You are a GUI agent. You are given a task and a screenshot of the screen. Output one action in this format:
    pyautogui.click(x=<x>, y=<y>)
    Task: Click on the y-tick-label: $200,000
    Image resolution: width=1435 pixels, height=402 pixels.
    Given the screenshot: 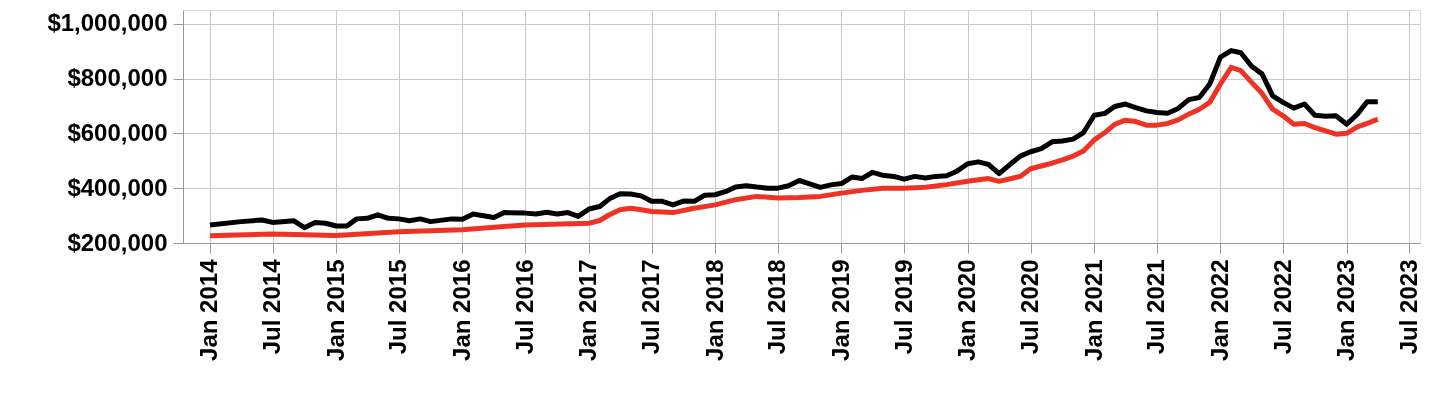 What is the action you would take?
    pyautogui.click(x=117, y=242)
    